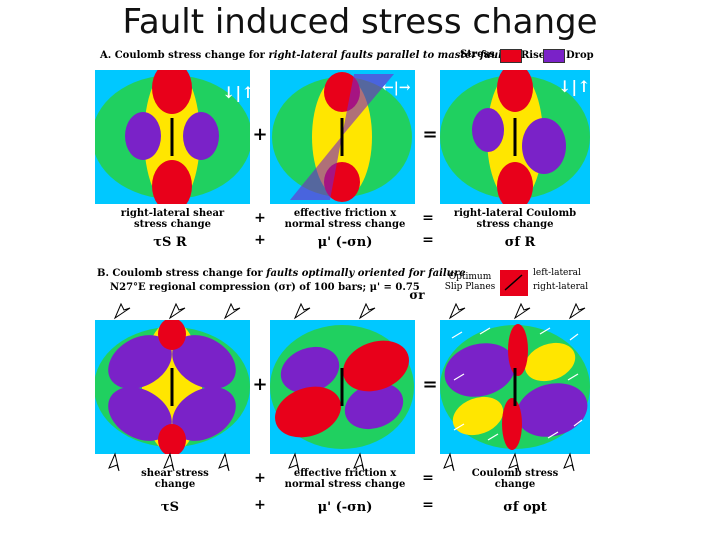 This screenshot has width=720, height=540. What do you see at coordinates (417, 295) in the screenshot?
I see `sigma-r-label: σr` at bounding box center [417, 295].